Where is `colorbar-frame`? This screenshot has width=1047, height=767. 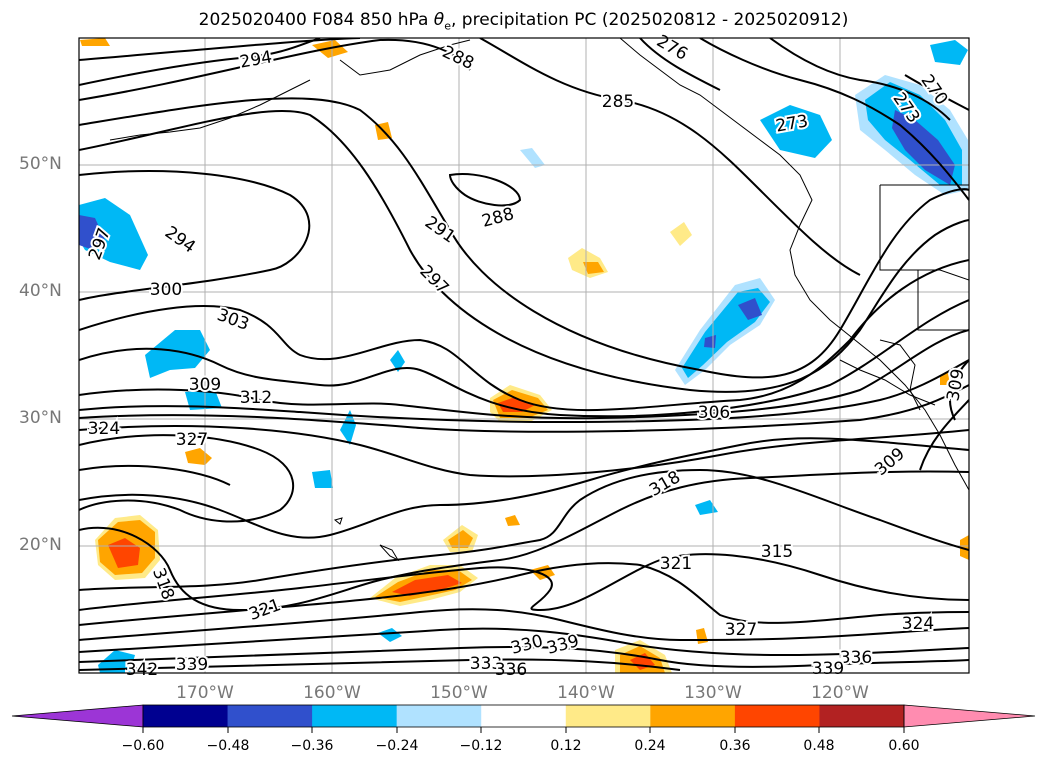 colorbar-frame is located at coordinates (523, 716).